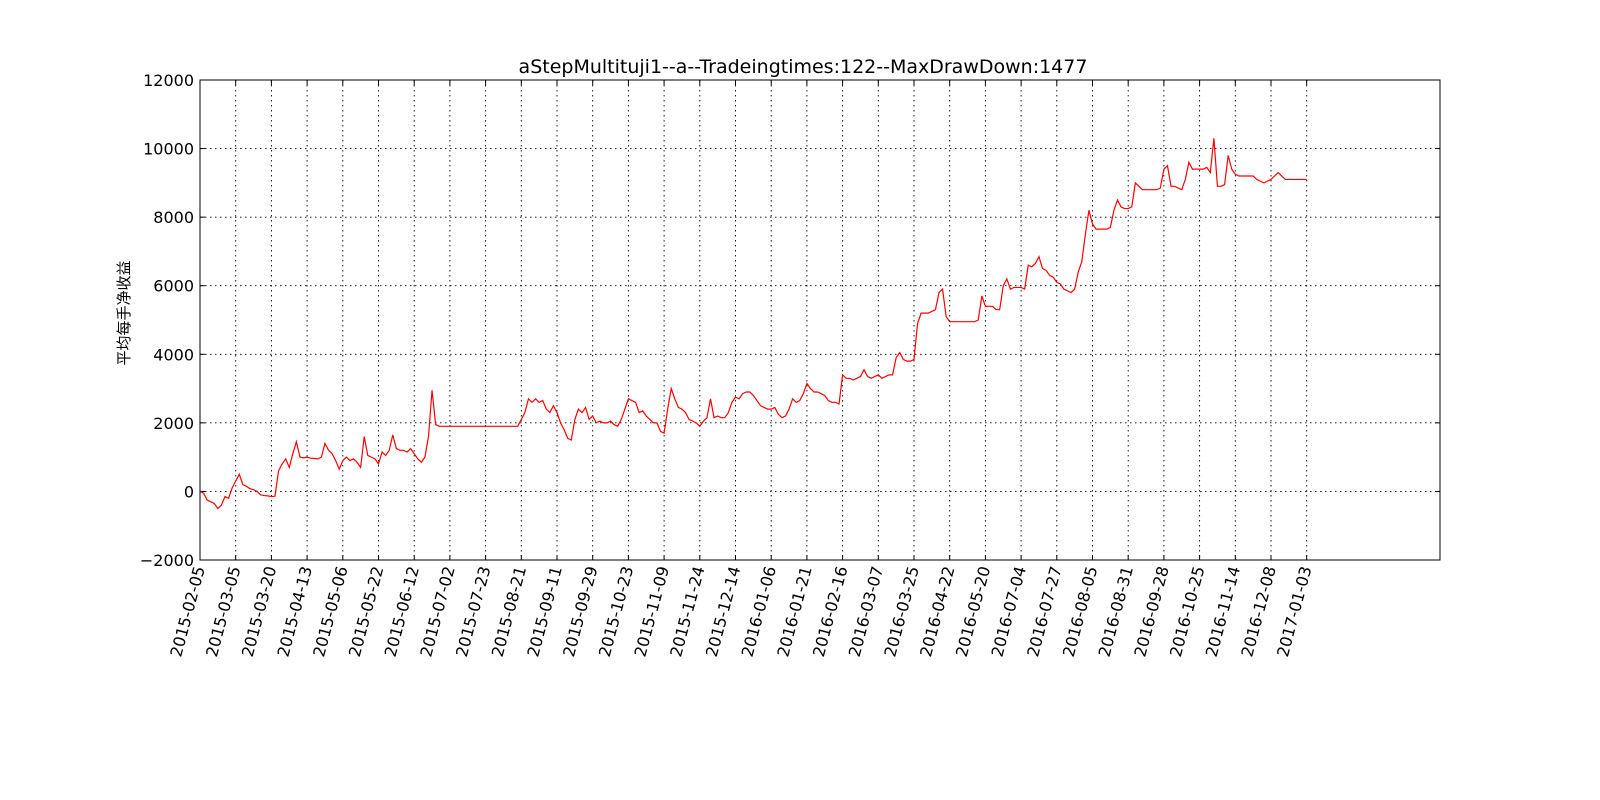 The height and width of the screenshot is (800, 1600). Describe the element at coordinates (168, 149) in the screenshot. I see `y-tick-label: 10000` at that location.